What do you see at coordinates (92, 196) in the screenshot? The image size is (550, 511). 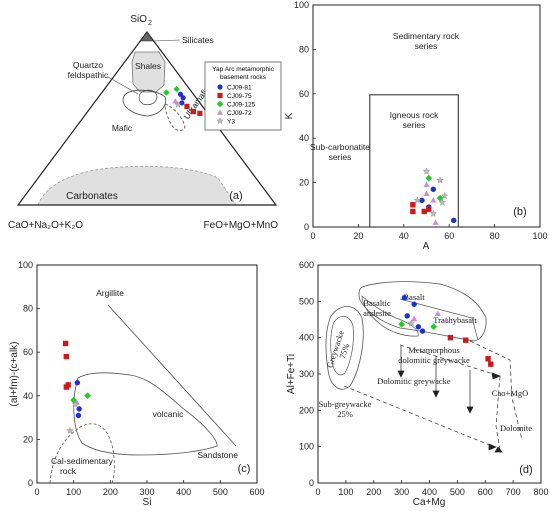 I see `carbonates-label: Carbonates` at bounding box center [92, 196].